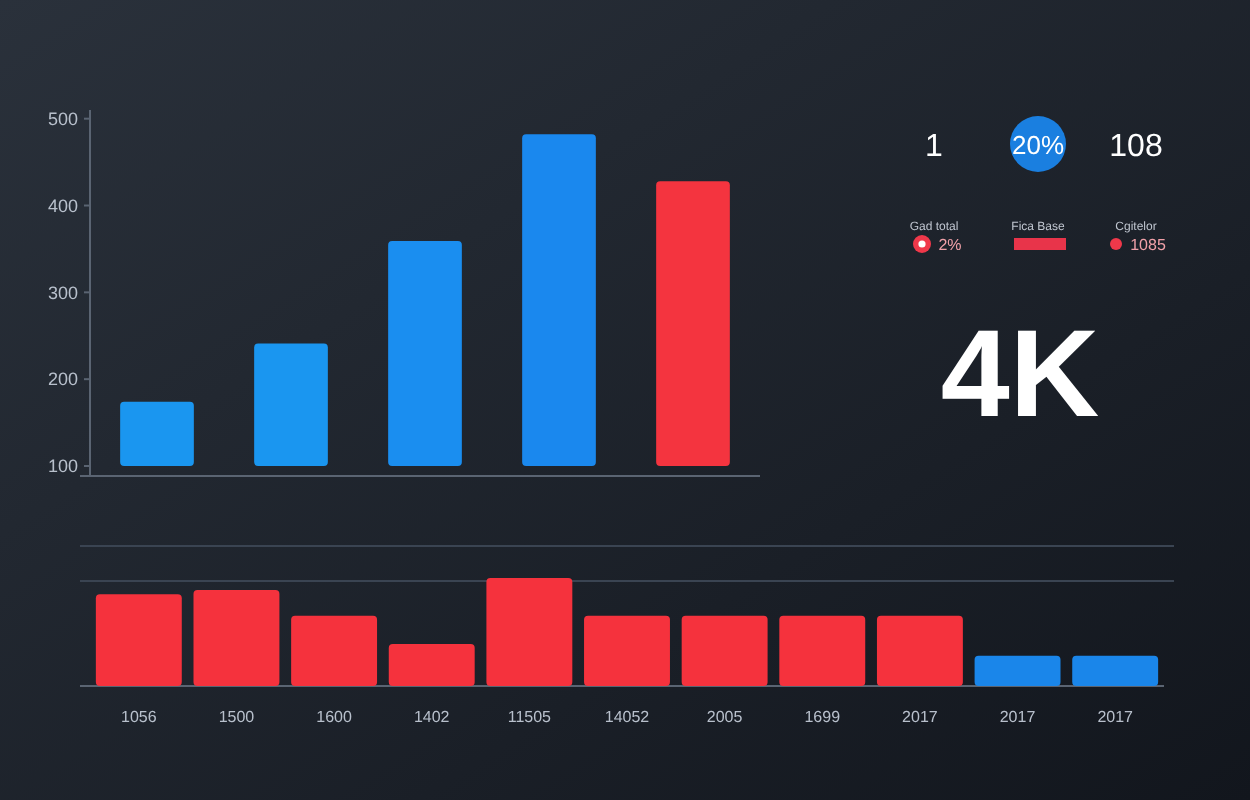  What do you see at coordinates (62, 118) in the screenshot?
I see `y-tick-label: 500` at bounding box center [62, 118].